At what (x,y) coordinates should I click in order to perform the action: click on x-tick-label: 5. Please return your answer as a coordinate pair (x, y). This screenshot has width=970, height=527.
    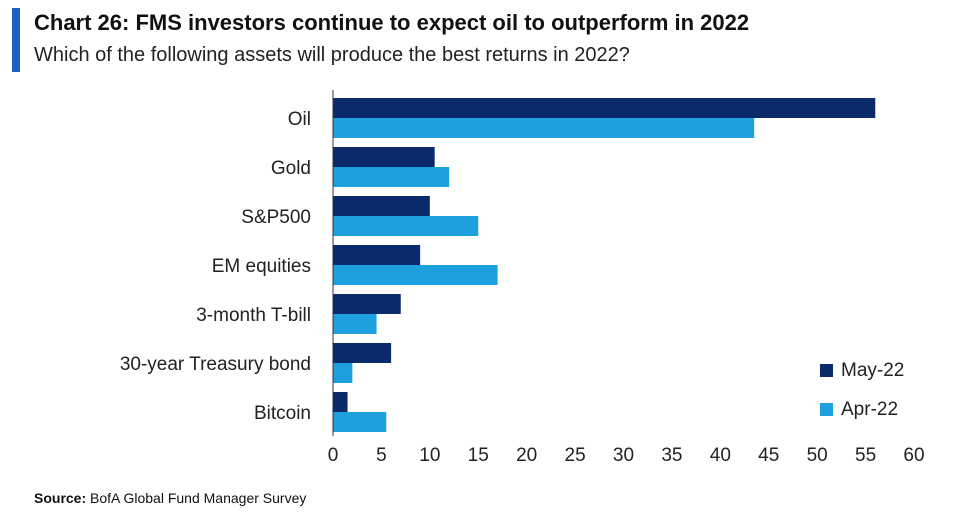
    Looking at the image, I should click on (381, 455).